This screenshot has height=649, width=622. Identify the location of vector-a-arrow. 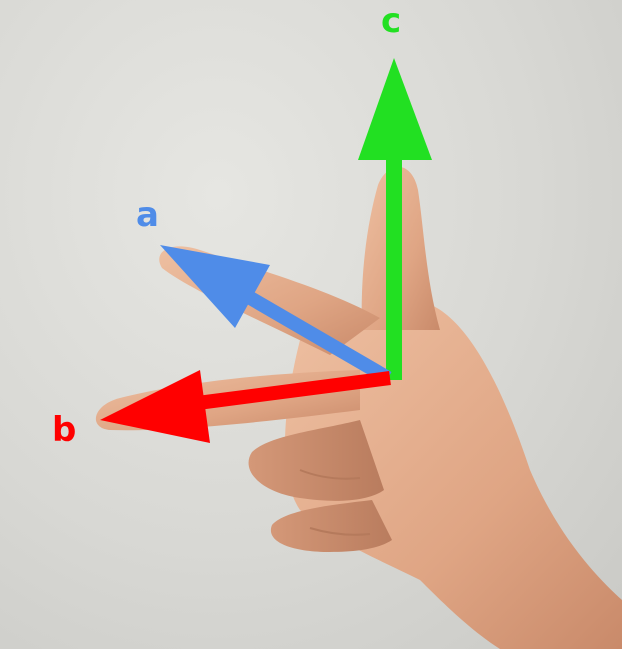
(276, 315).